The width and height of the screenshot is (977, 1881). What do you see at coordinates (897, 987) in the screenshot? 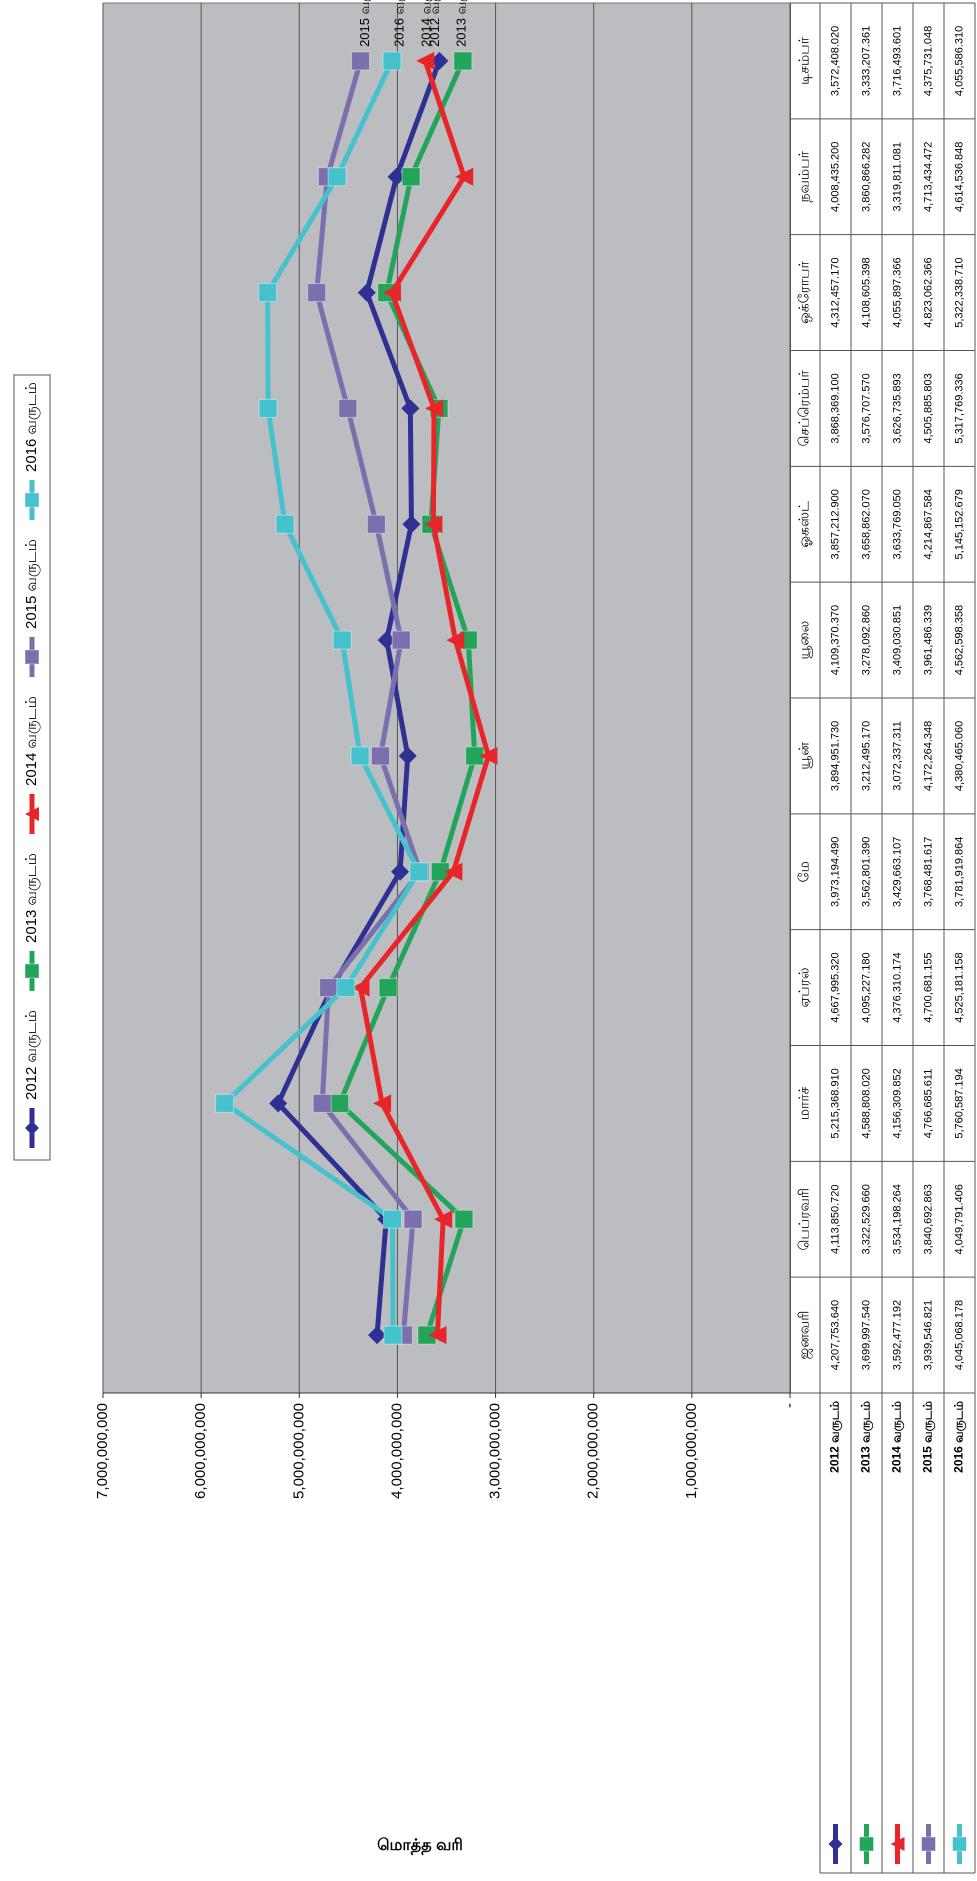
I see `table-cell: 4,376,310.174` at bounding box center [897, 987].